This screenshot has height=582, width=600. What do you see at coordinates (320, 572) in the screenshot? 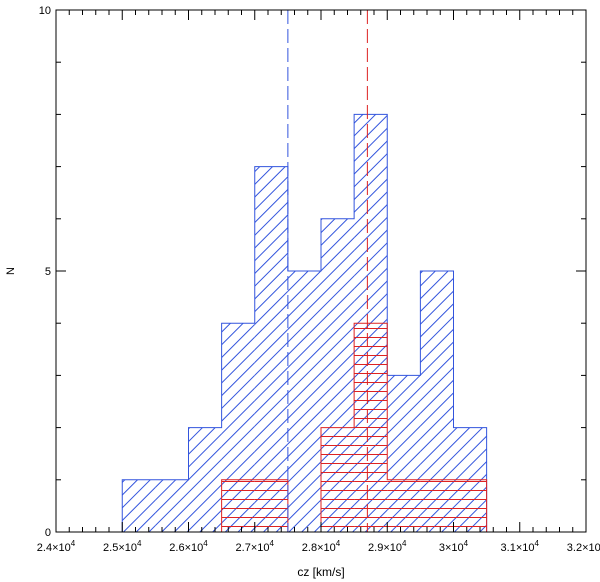
I see `x-axis-label: cz [km/s]` at bounding box center [320, 572].